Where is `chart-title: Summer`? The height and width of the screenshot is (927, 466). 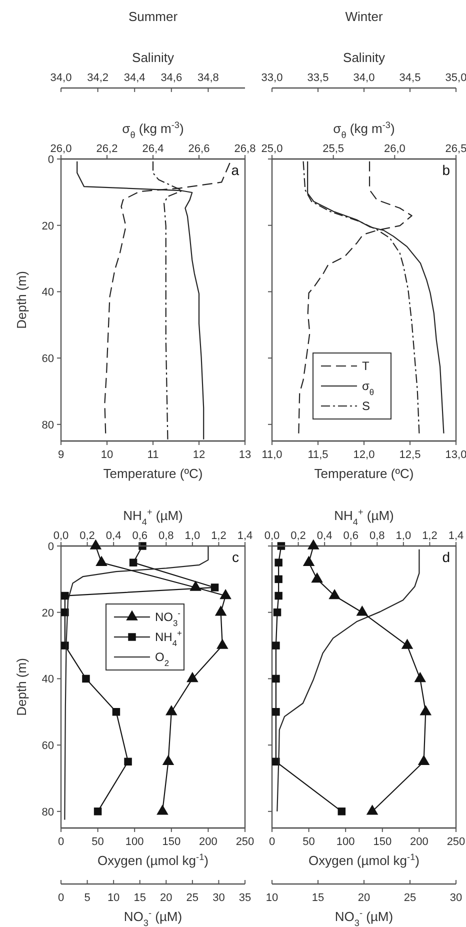 chart-title: Summer is located at coordinates (153, 16).